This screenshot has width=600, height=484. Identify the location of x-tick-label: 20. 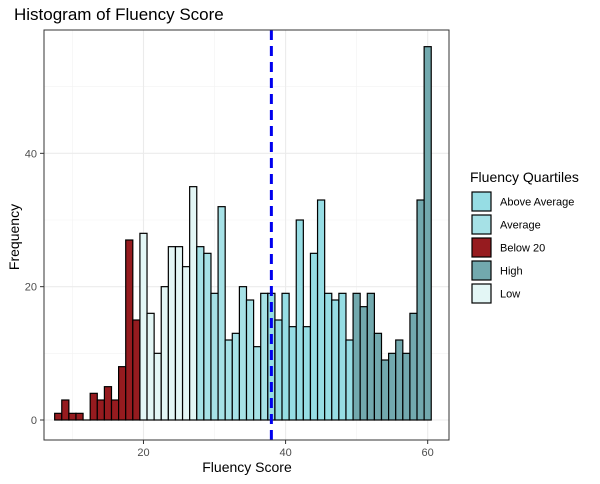
(143, 453).